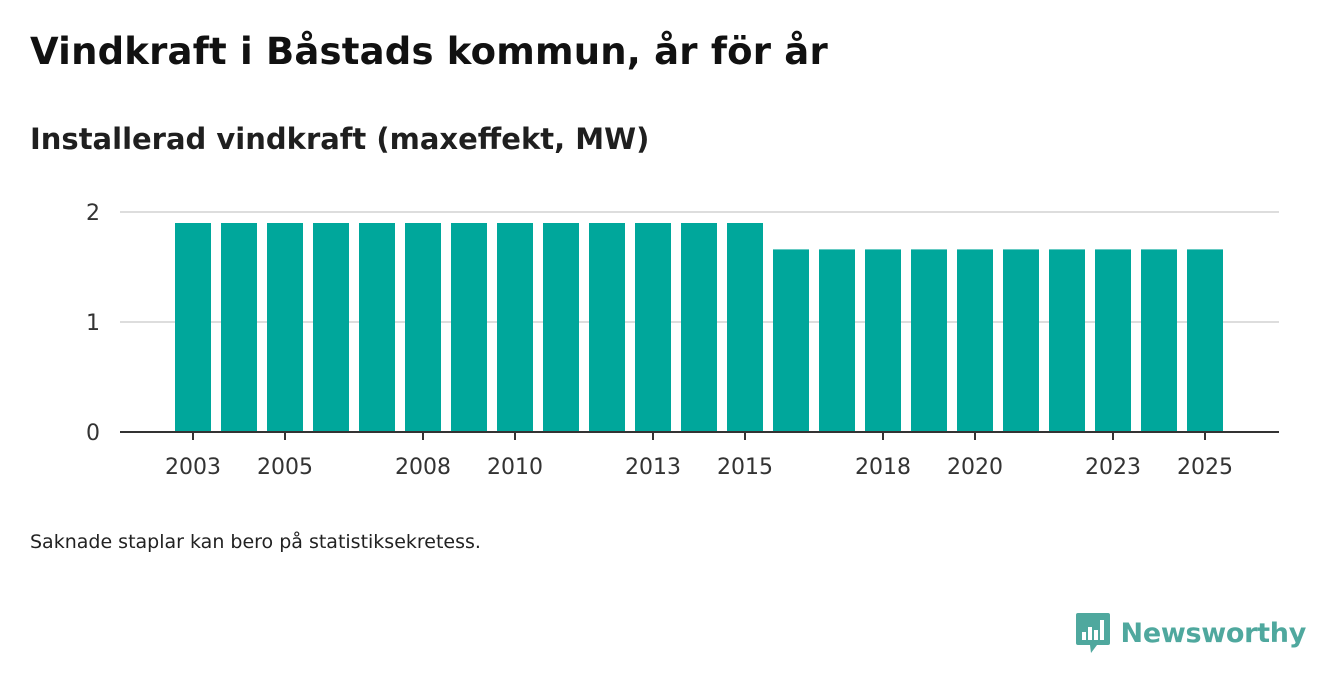 The height and width of the screenshot is (685, 1340). Describe the element at coordinates (561, 327) in the screenshot. I see `bar-2011` at that location.